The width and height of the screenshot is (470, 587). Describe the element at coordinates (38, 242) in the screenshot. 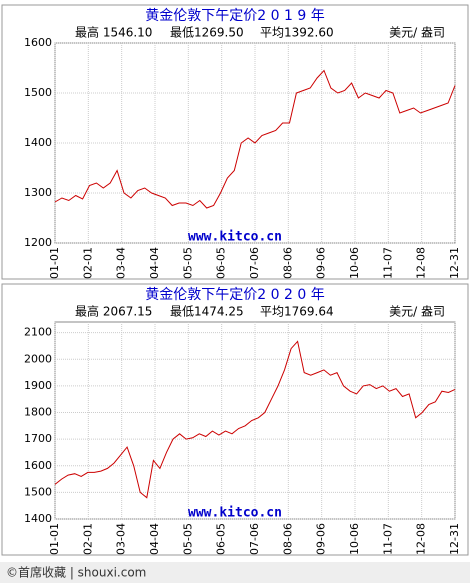

I see `y-tick-label: 1200` at that location.